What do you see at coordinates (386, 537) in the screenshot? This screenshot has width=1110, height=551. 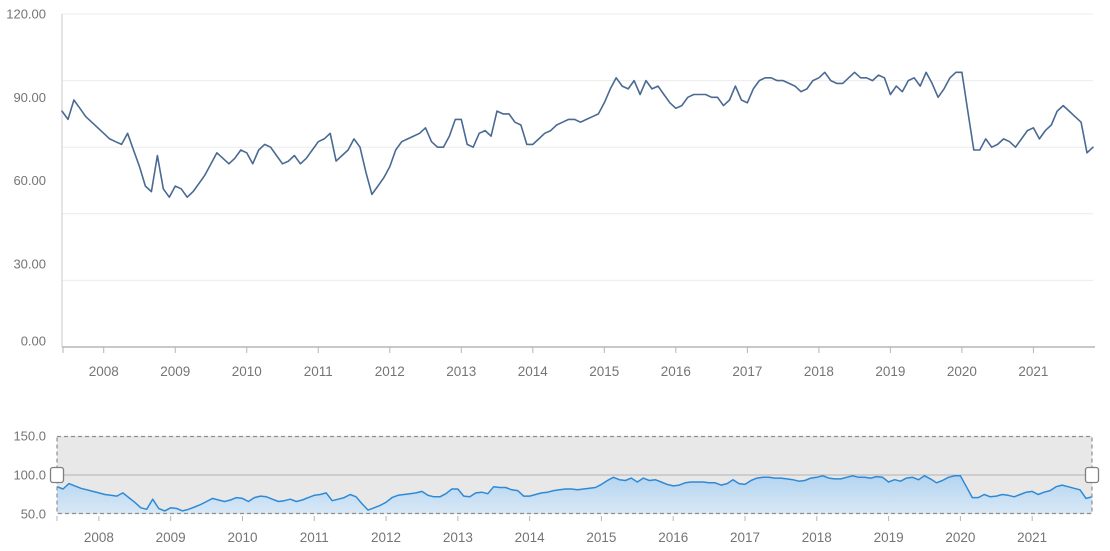 I see `navigator-x-axis-year-label: 2012` at bounding box center [386, 537].